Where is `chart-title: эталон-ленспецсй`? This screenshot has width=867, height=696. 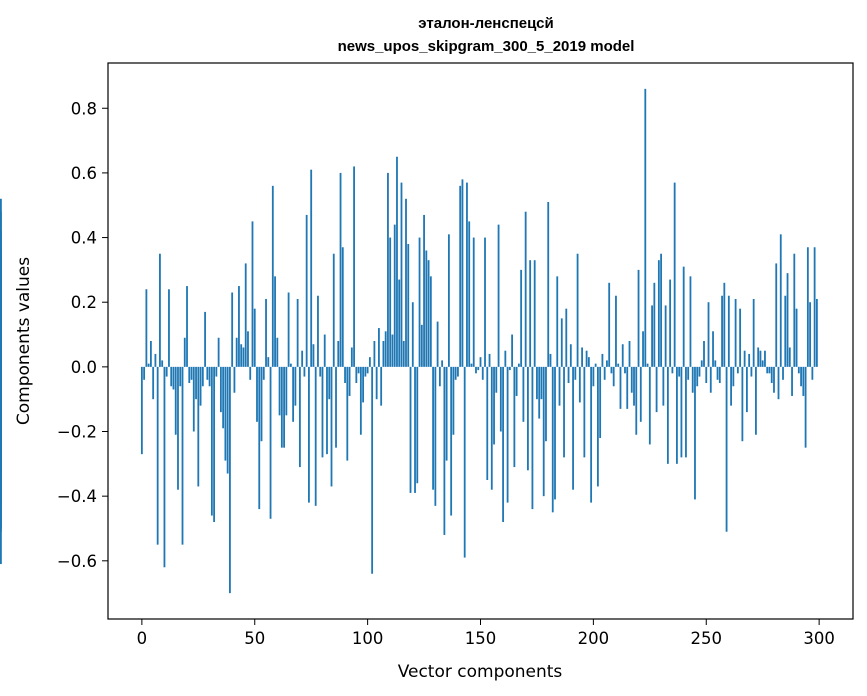
chart-title: эталон-ленспецсй is located at coordinates (485, 23).